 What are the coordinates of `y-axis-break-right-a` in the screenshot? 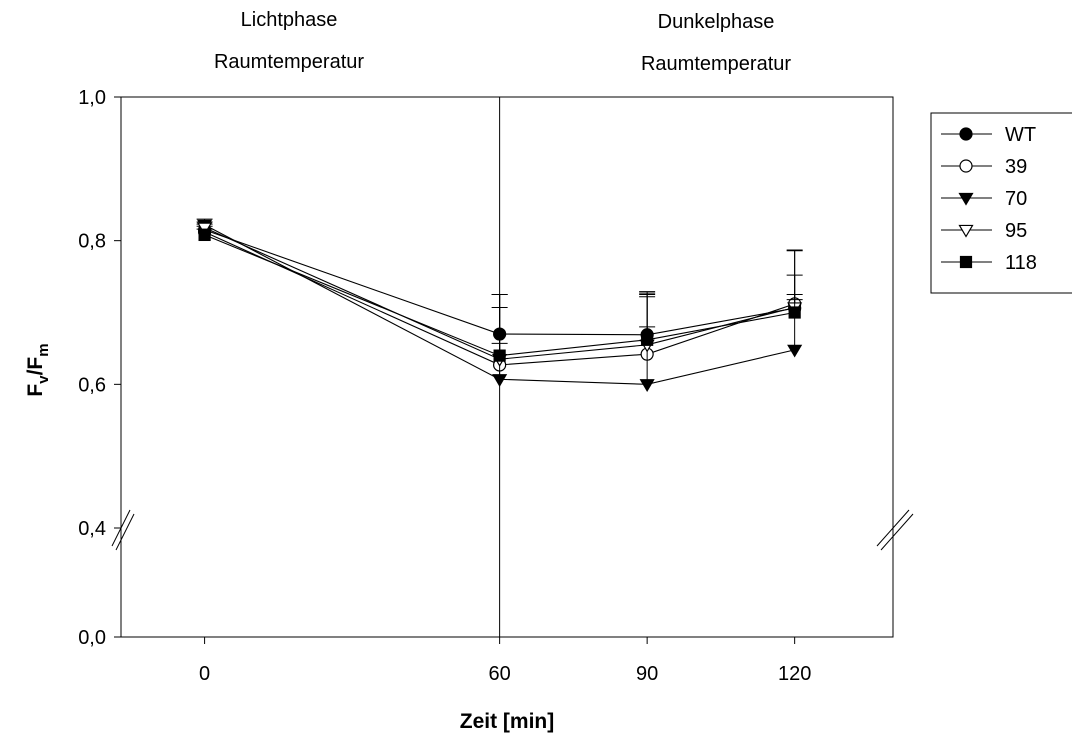 It's located at (893, 528).